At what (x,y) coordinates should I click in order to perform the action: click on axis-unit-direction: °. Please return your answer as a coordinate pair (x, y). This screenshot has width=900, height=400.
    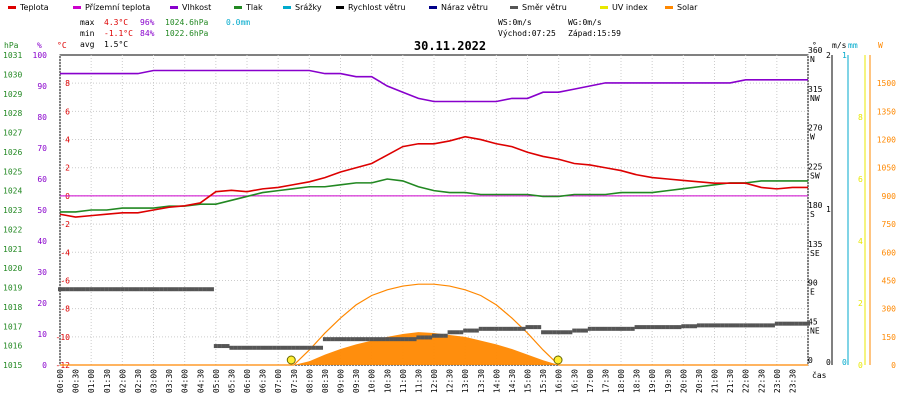
    Looking at the image, I should click on (814, 45).